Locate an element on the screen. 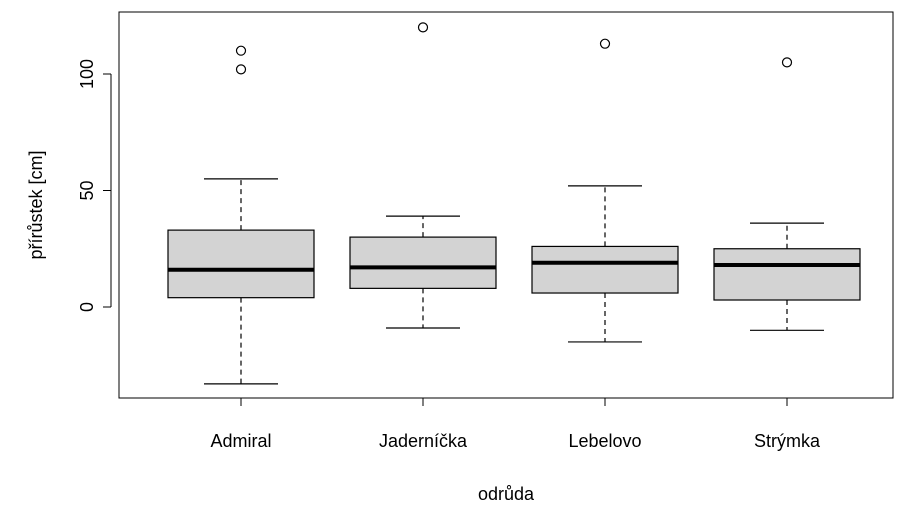 The height and width of the screenshot is (506, 899). x-tick-label: Jaderníčka is located at coordinates (423, 441).